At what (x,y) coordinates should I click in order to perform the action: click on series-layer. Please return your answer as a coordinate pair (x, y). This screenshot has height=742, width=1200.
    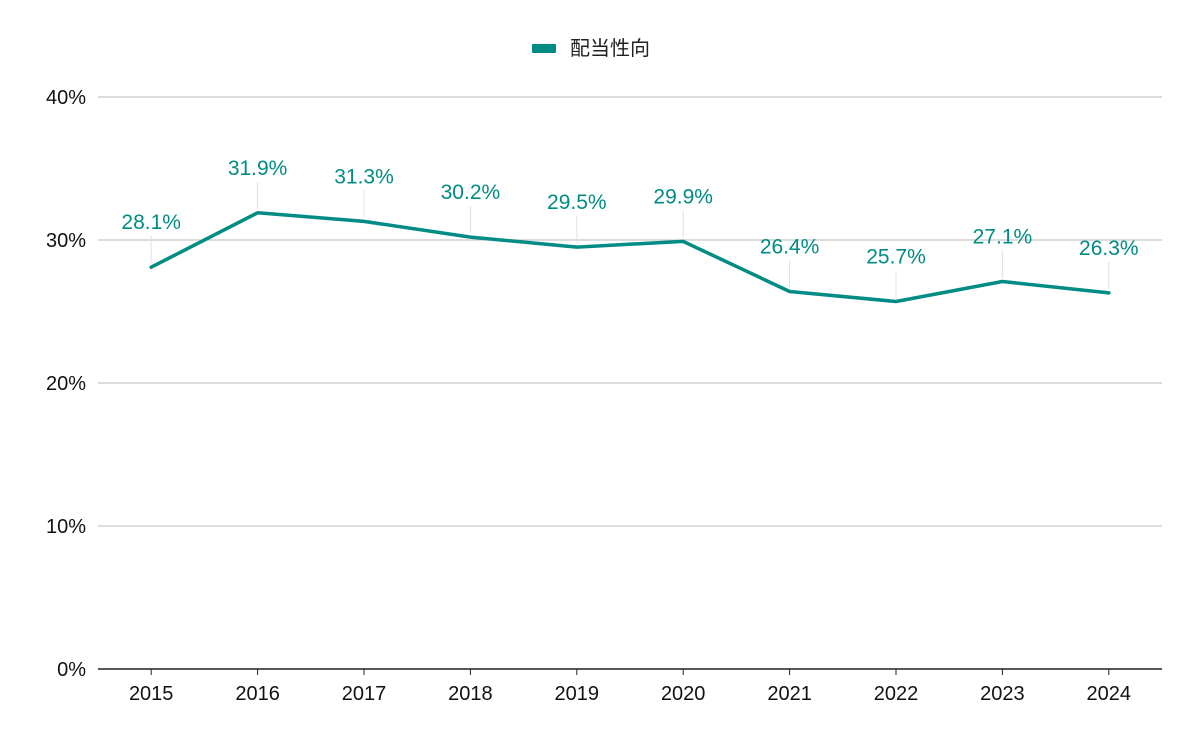
    Looking at the image, I should click on (630, 257).